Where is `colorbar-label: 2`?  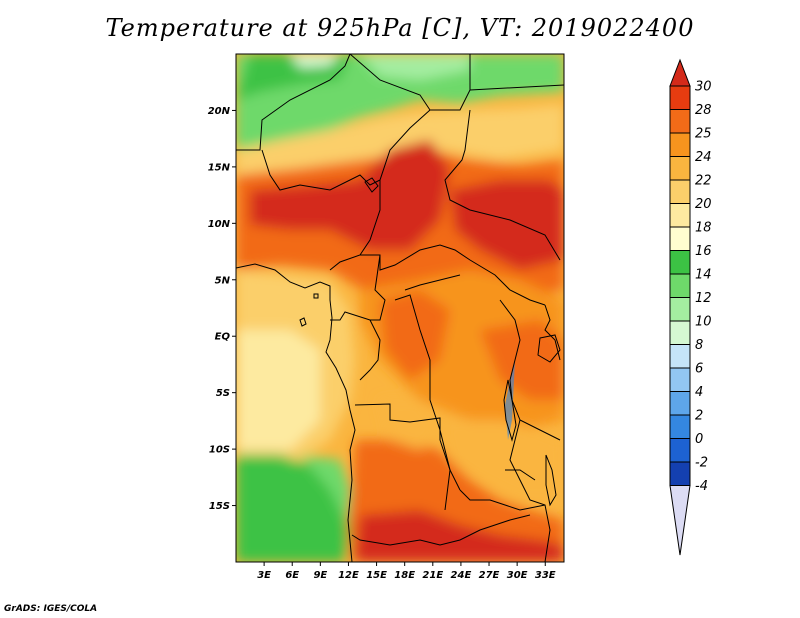 colorbar-label: 2 is located at coordinates (699, 416).